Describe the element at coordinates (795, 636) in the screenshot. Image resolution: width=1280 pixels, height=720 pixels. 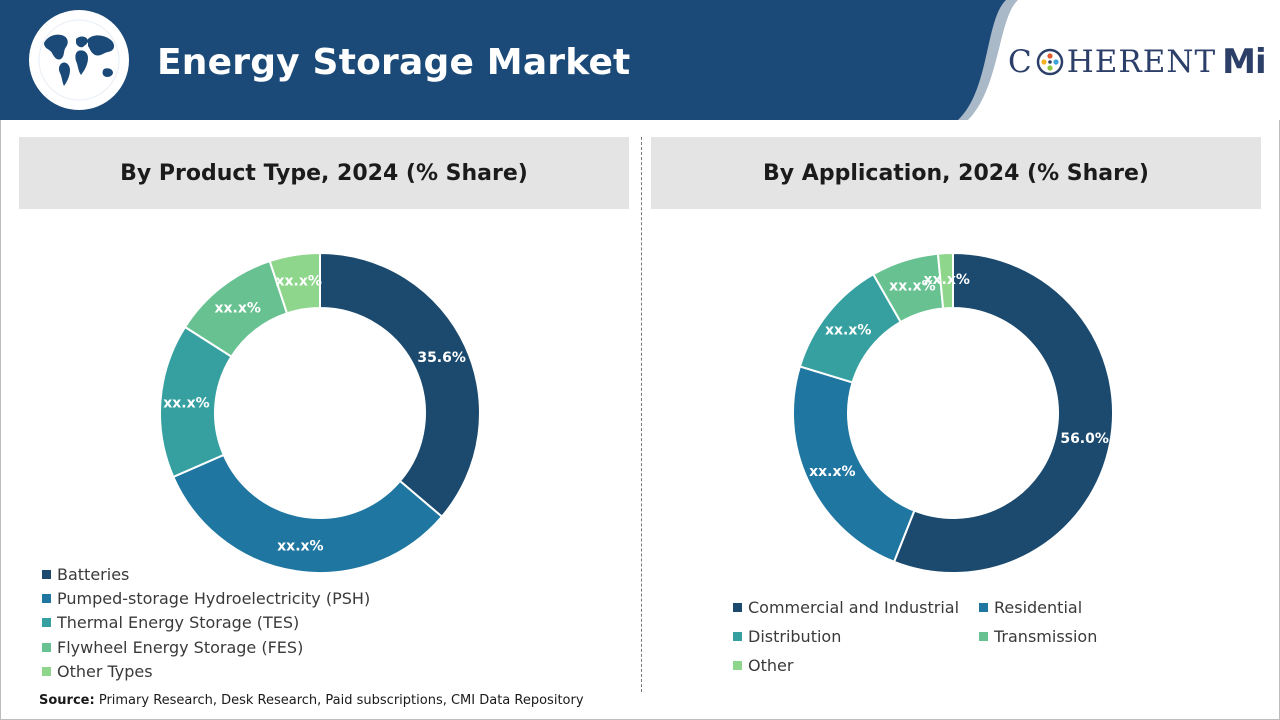
I see `legend-label: Distribution` at that location.